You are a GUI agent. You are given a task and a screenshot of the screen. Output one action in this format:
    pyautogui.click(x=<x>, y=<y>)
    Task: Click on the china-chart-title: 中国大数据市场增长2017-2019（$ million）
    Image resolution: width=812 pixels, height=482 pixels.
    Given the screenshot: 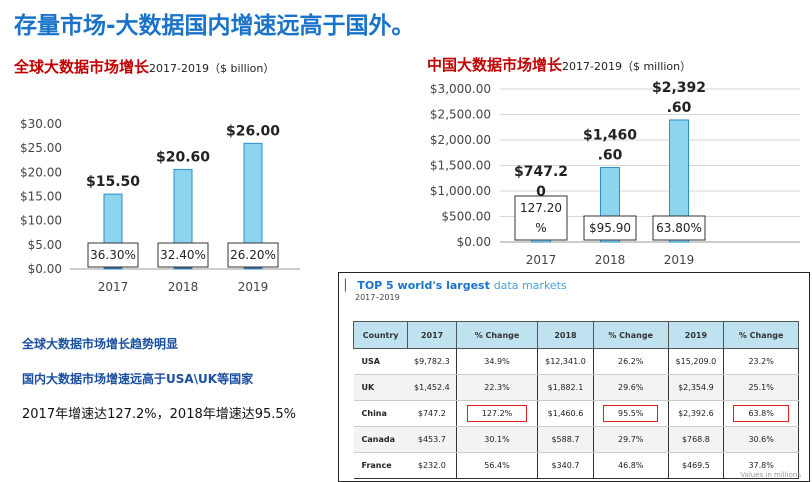 What is the action you would take?
    pyautogui.click(x=559, y=64)
    